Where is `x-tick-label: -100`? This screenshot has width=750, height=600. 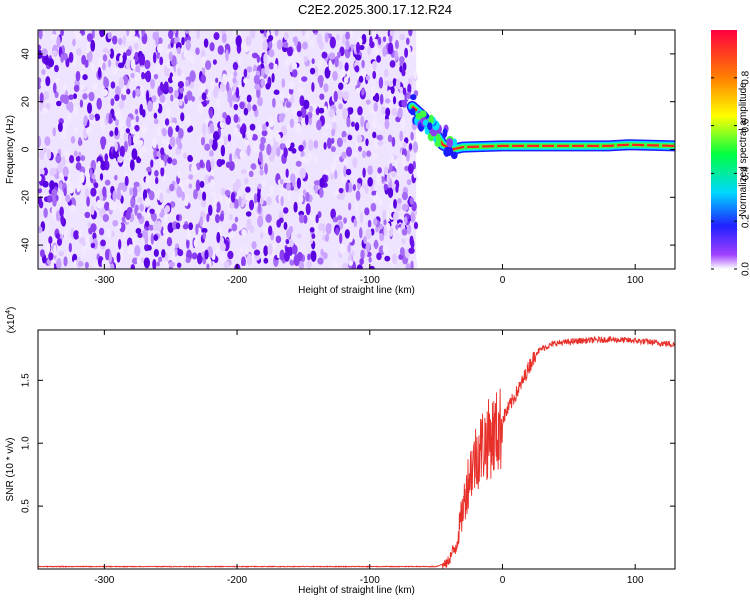 x-tick-label: -100 is located at coordinates (370, 280).